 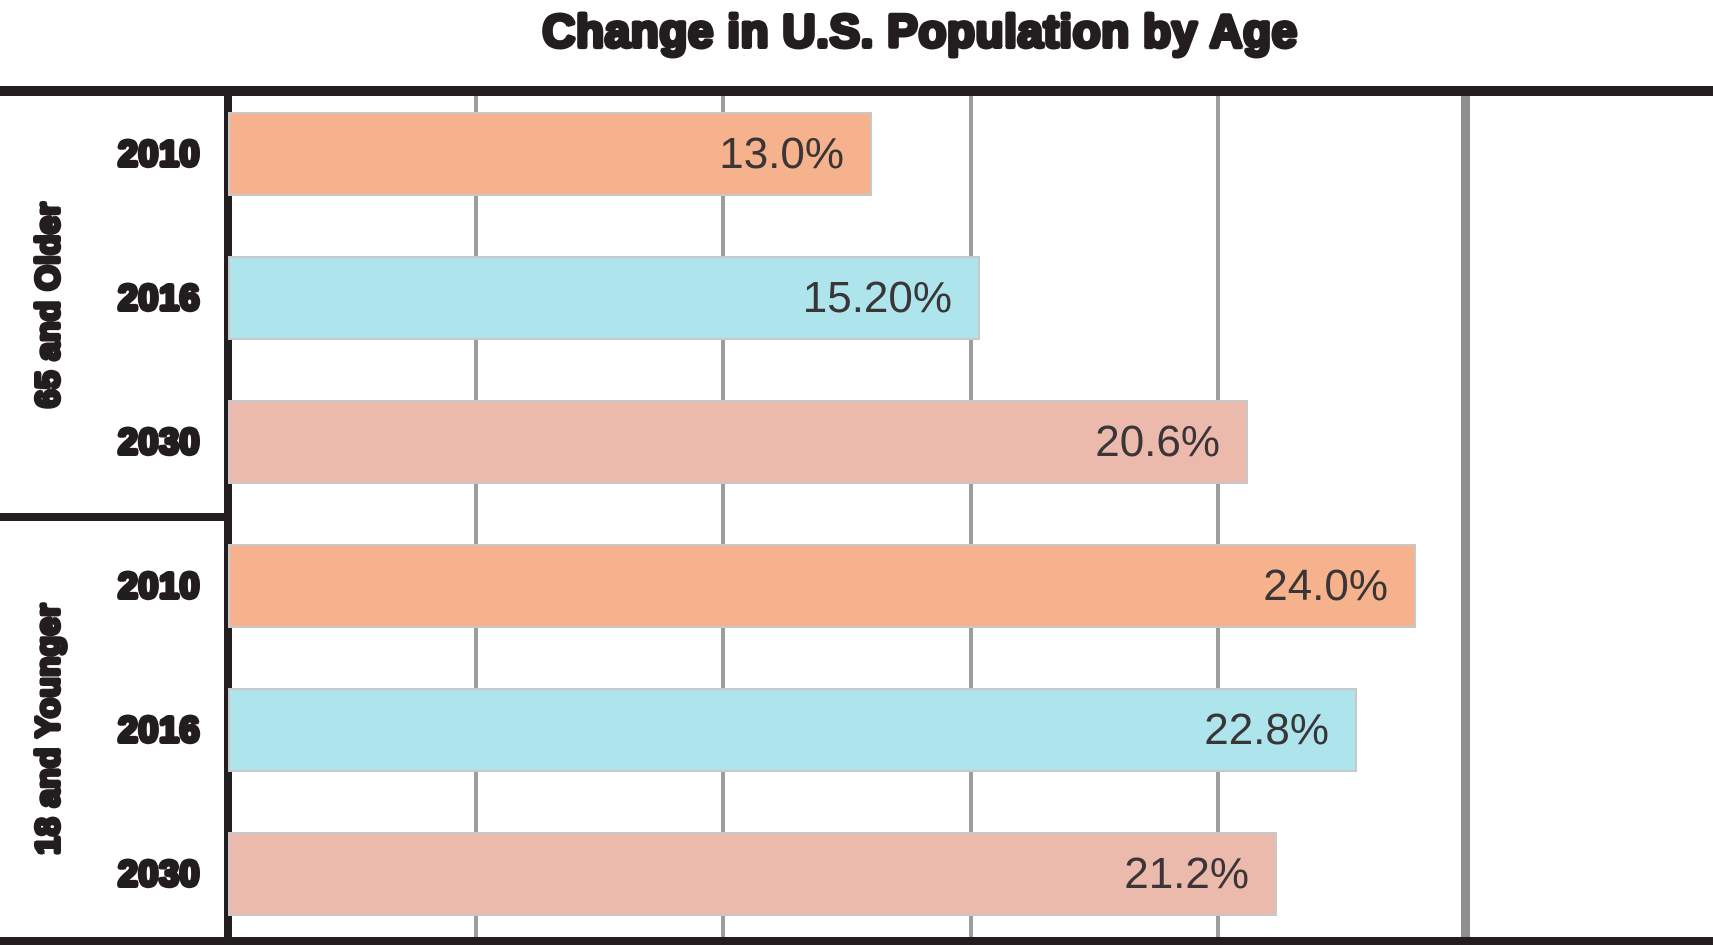 I want to click on chart-title: Change in U.S. Population by Age, so click(x=920, y=31).